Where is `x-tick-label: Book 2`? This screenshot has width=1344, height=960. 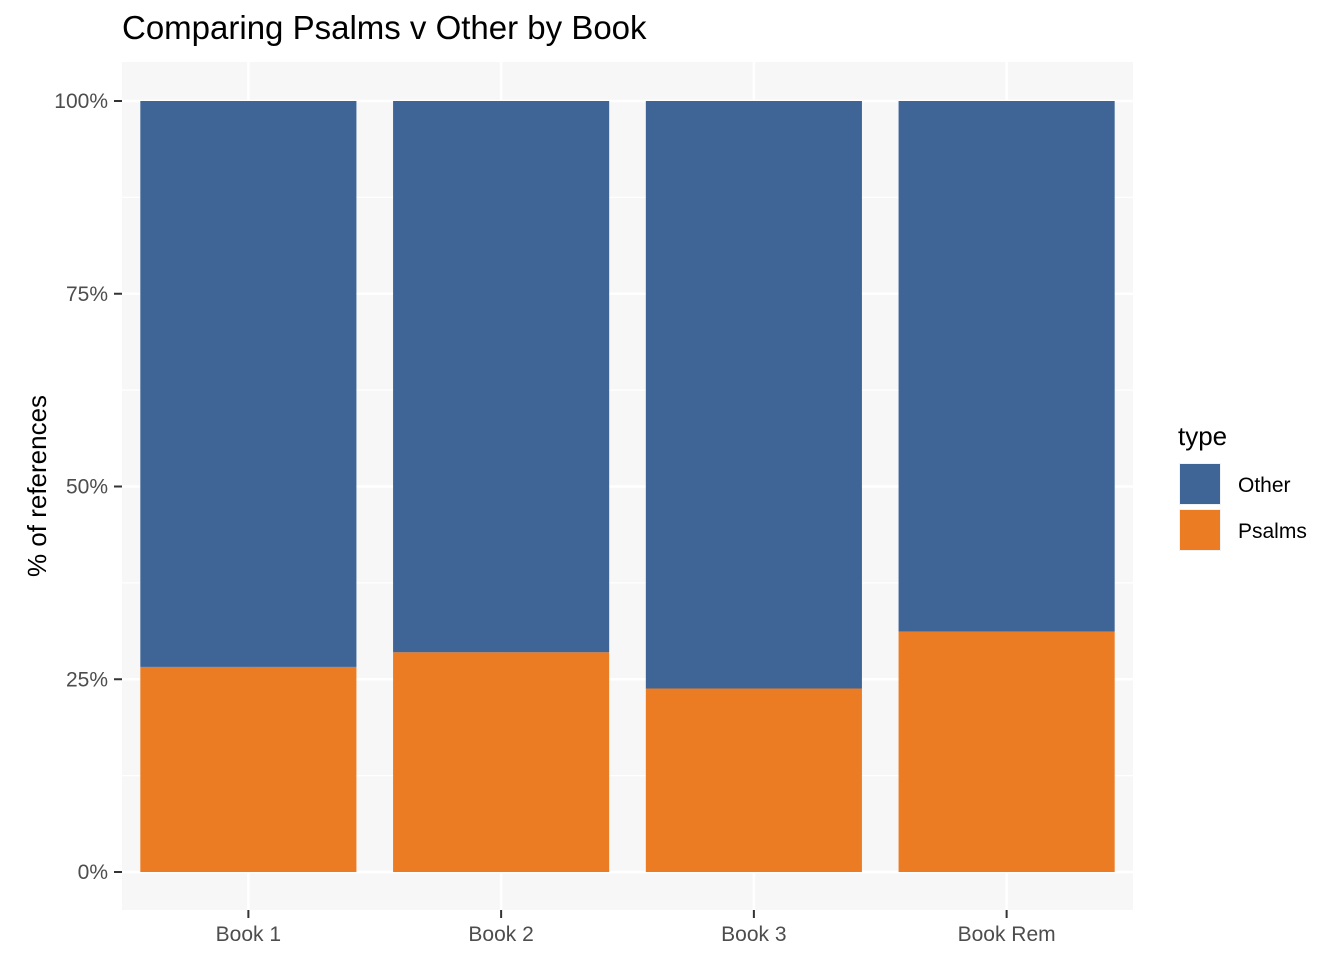 x-tick-label: Book 2 is located at coordinates (500, 934).